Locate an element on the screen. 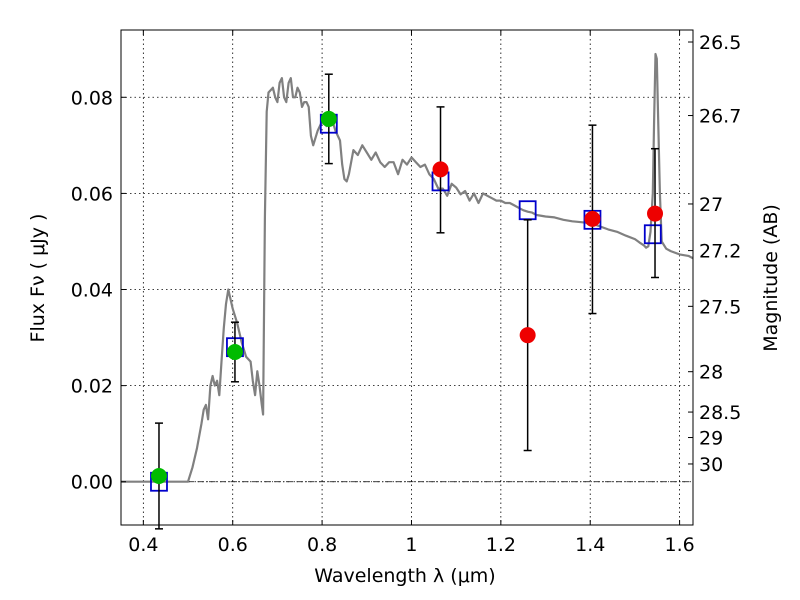  y2-axis-label: Magnitude (AB) is located at coordinates (771, 278).